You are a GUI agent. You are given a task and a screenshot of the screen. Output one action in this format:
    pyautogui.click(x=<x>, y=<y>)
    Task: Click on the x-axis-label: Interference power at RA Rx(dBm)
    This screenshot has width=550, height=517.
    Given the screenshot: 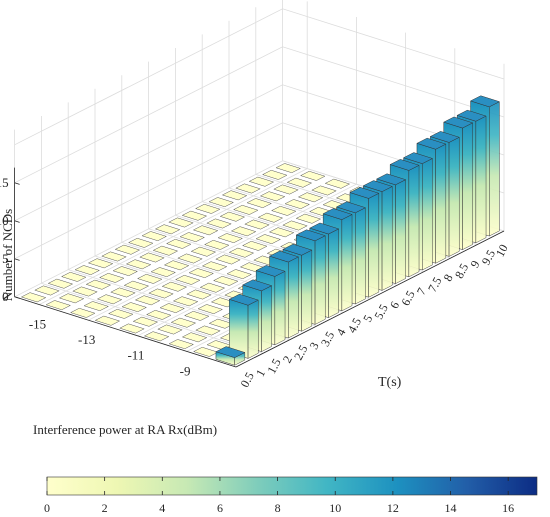 What is the action you would take?
    pyautogui.click(x=125, y=429)
    